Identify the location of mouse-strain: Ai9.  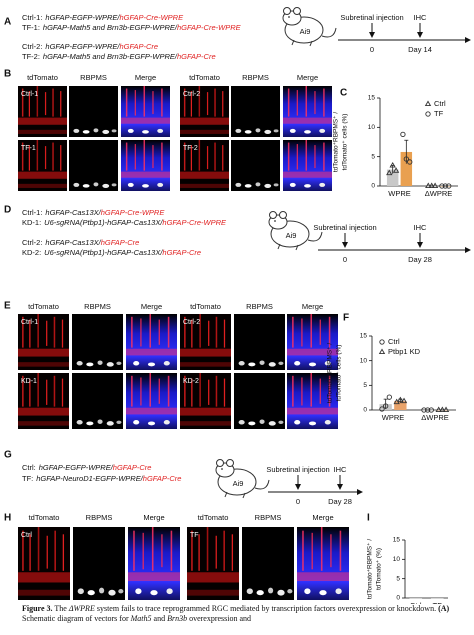
(291, 235).